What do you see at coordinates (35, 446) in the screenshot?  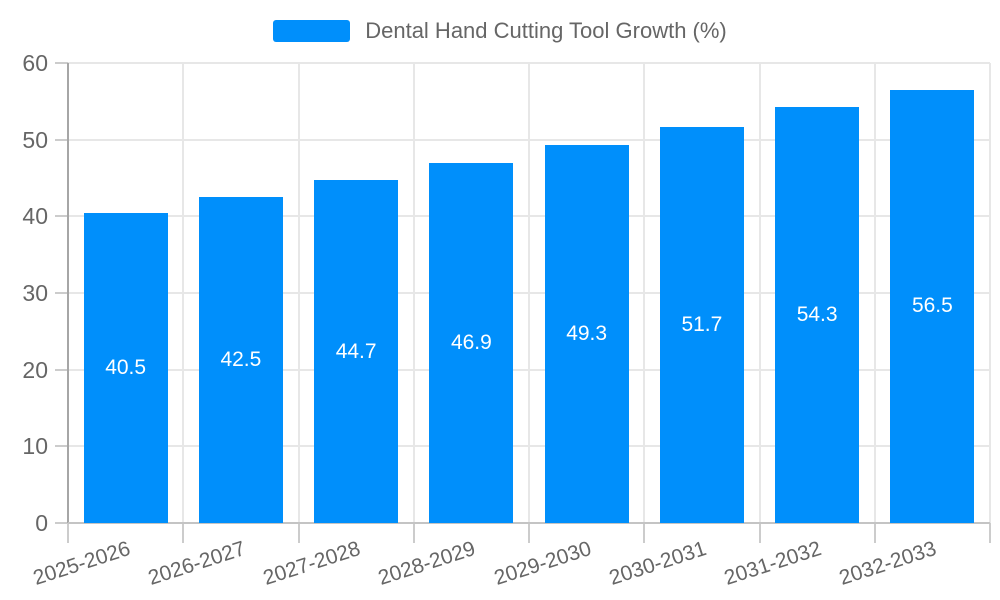 I see `y-axis-tick-label: 10` at bounding box center [35, 446].